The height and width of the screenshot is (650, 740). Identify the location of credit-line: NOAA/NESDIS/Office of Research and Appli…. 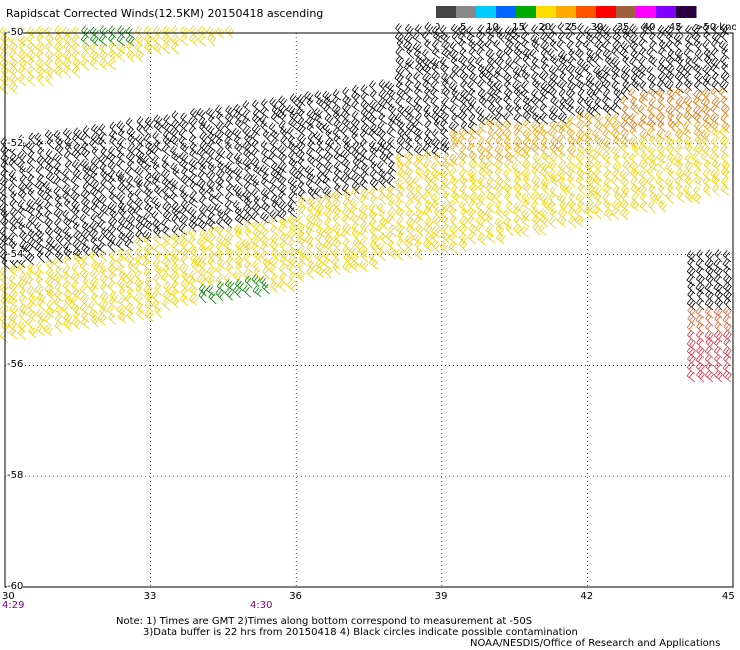
(595, 643).